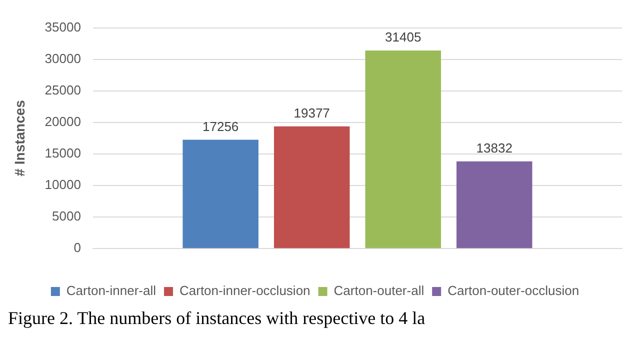 The height and width of the screenshot is (341, 640). What do you see at coordinates (62, 184) in the screenshot?
I see `y-tick-label: 10000` at bounding box center [62, 184].